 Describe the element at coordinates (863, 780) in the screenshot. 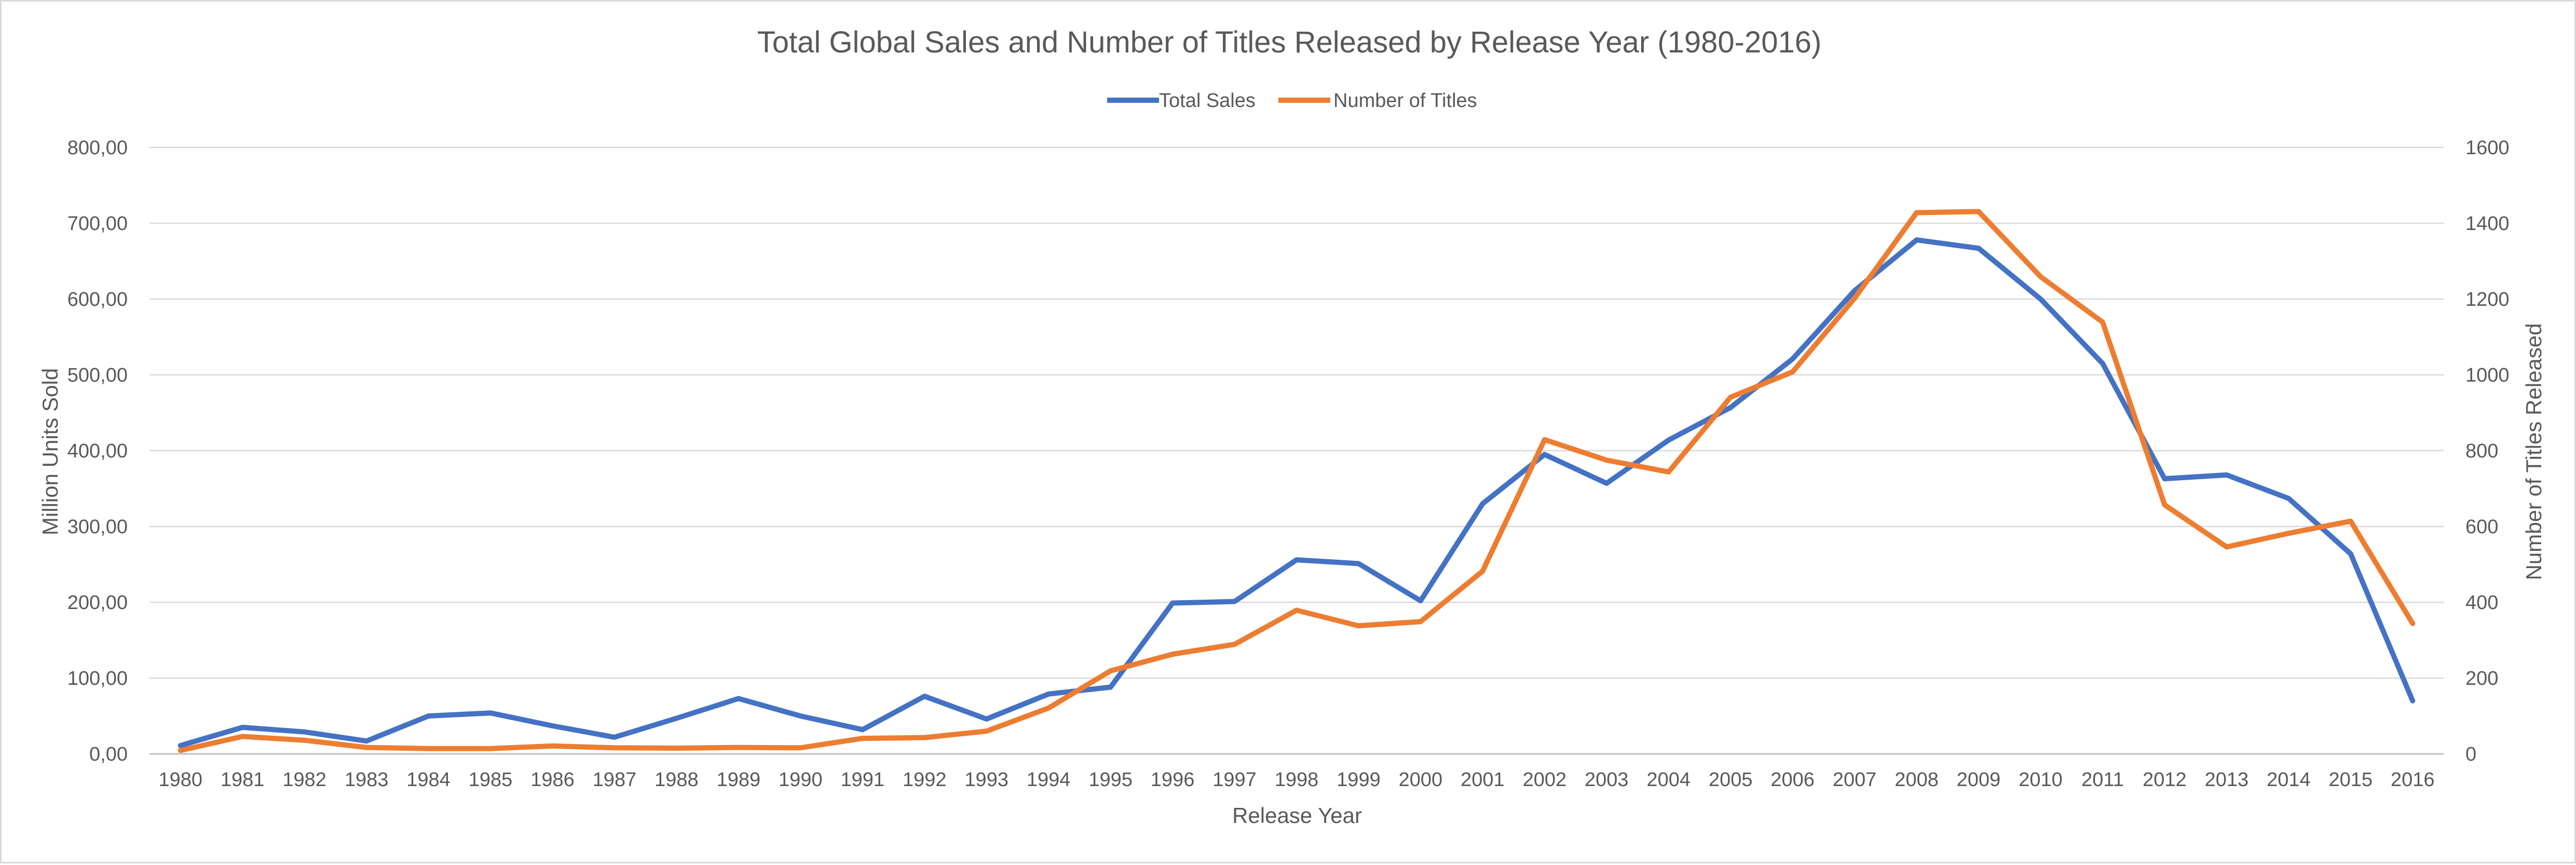

I see `x-tick-label: 1991` at that location.